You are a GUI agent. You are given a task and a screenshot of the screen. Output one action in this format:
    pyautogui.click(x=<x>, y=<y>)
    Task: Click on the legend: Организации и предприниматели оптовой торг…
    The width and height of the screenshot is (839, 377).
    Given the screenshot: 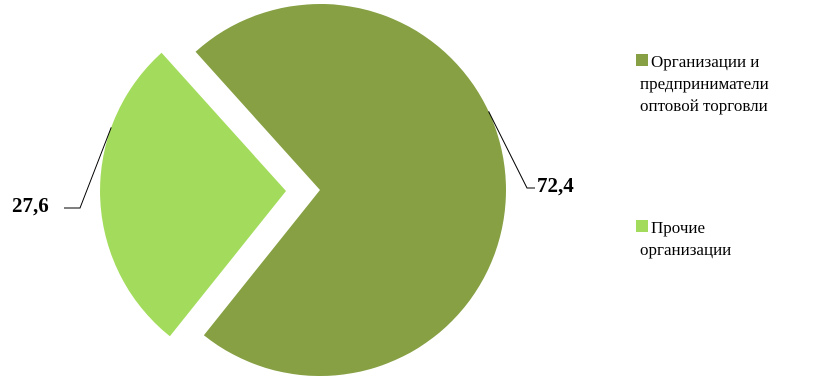 What is the action you would take?
    pyautogui.click(x=702, y=155)
    